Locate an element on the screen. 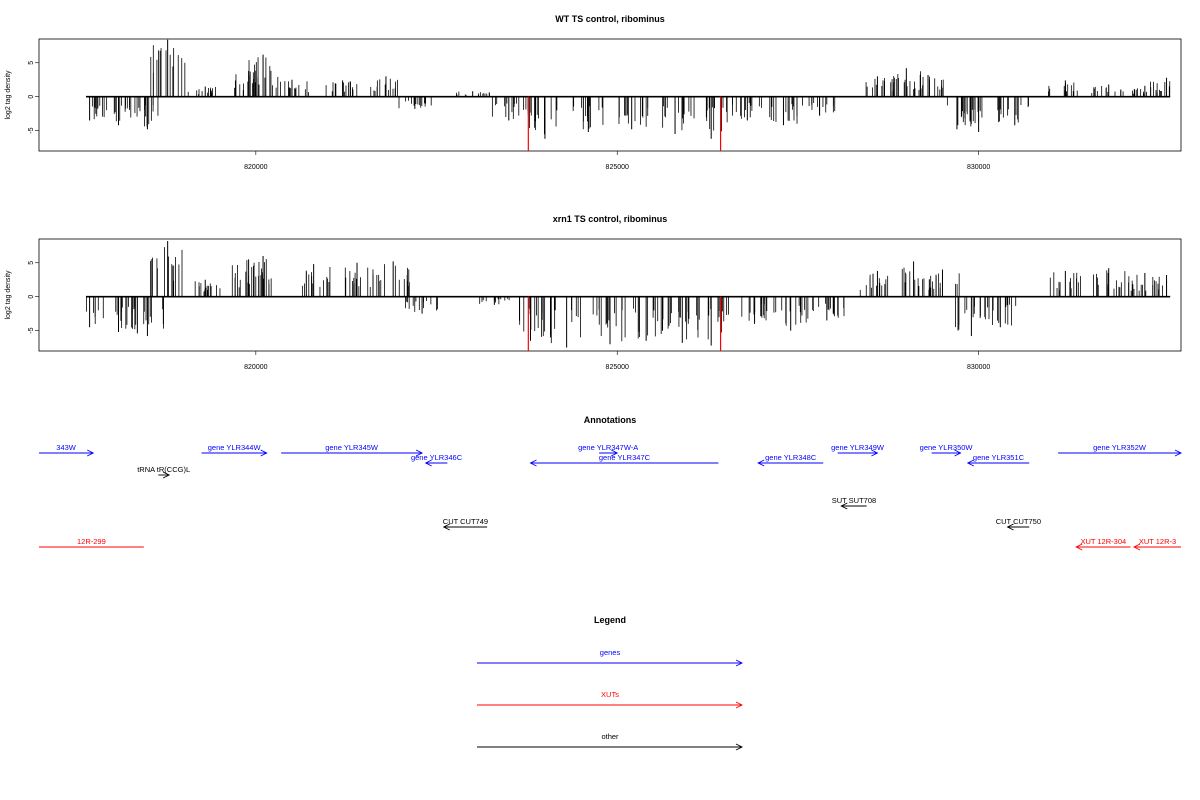 The image size is (1200, 800). annotation-feature: tRNA tR(CCG)L is located at coordinates (163, 472).